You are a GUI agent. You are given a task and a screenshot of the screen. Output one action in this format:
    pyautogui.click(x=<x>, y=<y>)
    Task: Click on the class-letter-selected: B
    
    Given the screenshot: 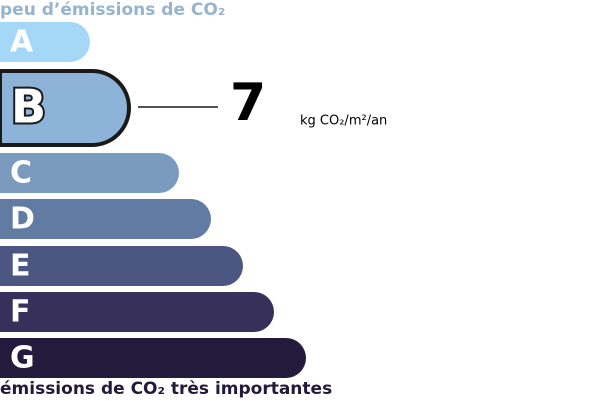 What is the action you would take?
    pyautogui.click(x=28, y=107)
    